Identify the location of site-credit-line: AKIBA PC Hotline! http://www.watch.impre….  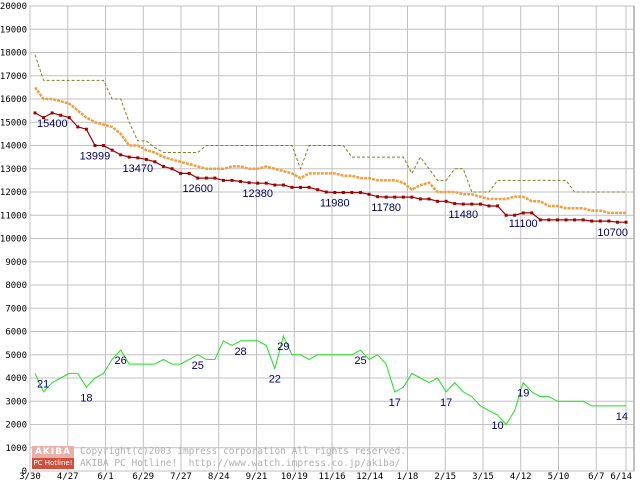
(240, 463).